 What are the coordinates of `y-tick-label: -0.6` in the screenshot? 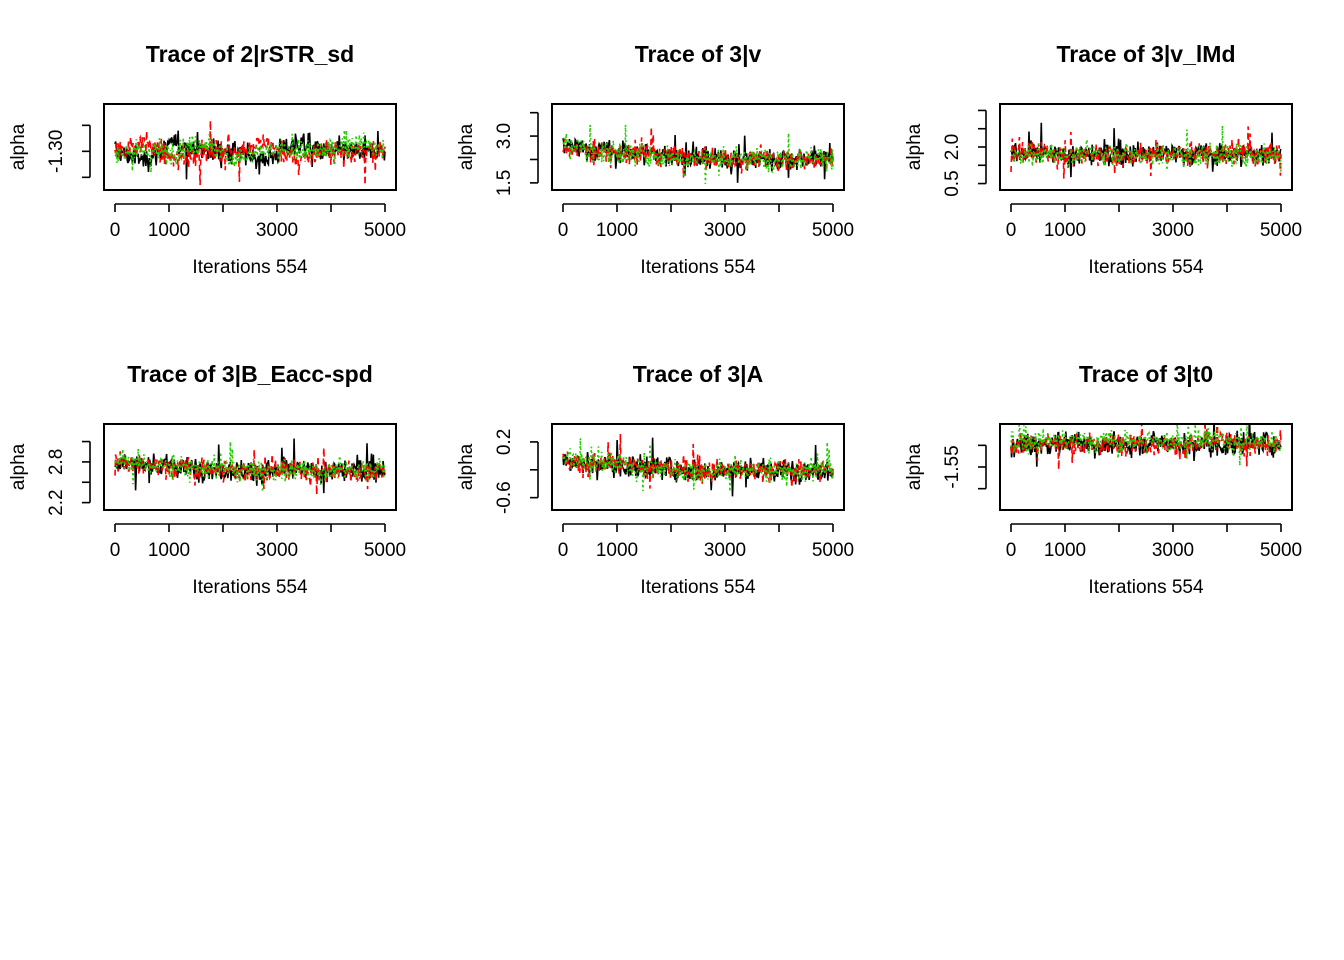 It's located at (504, 497).